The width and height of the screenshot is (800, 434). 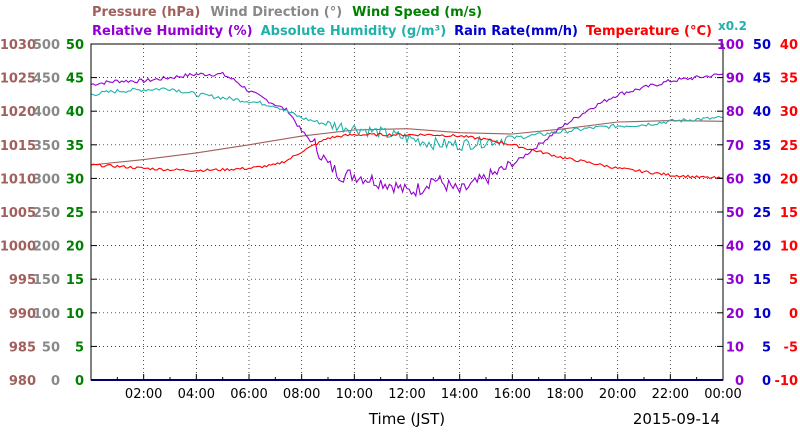 What do you see at coordinates (735, 247) in the screenshot?
I see `right-tick-label-rh: 40` at bounding box center [735, 247].